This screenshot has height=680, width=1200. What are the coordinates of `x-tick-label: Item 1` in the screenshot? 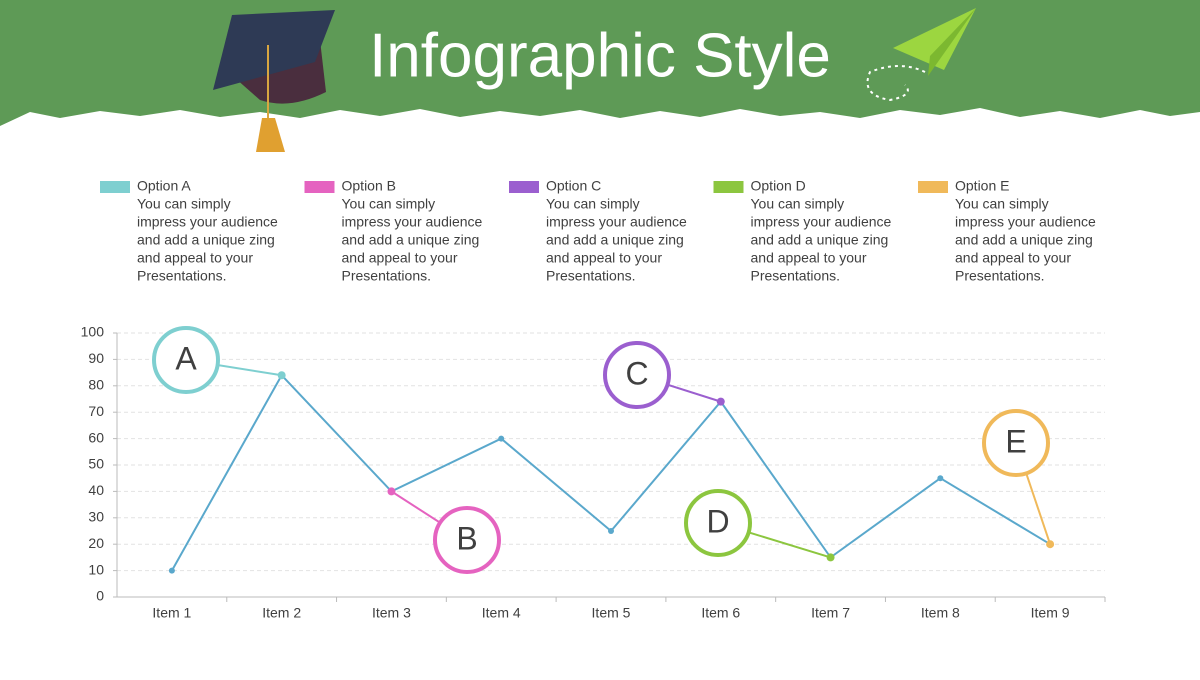 It's located at (171, 613).